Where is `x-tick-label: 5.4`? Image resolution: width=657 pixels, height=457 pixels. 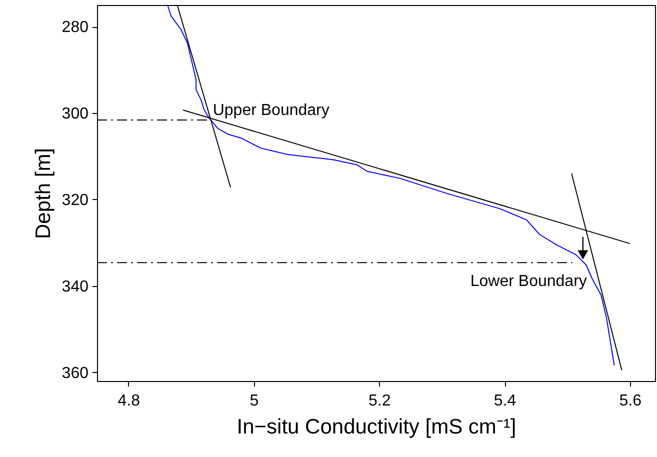
x-tick-label: 5.4 is located at coordinates (505, 401).